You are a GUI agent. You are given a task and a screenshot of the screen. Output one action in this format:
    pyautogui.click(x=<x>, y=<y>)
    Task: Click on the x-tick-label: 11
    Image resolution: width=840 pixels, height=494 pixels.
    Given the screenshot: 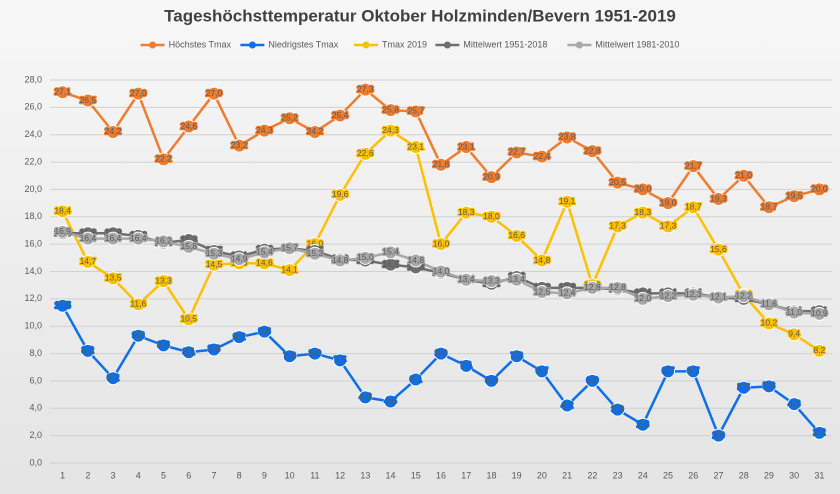 What is the action you would take?
    pyautogui.click(x=314, y=475)
    